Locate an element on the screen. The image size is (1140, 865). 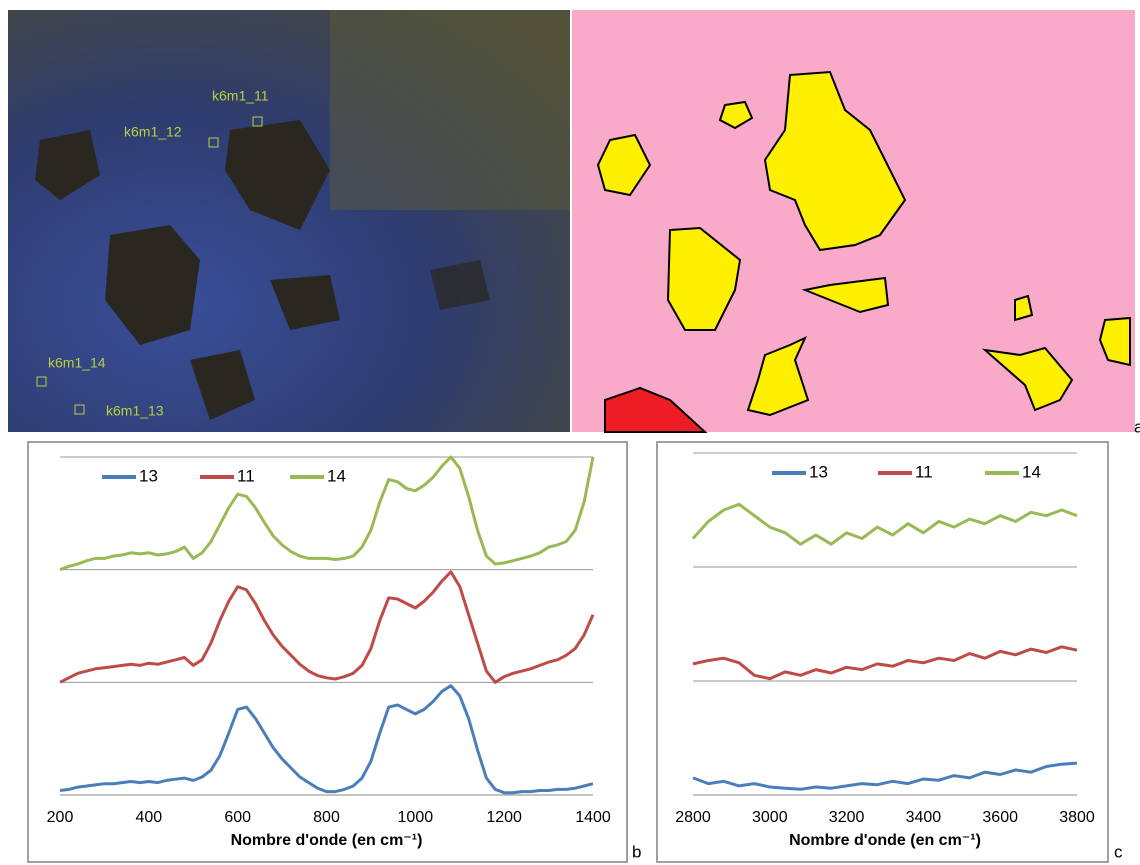
x-tick-label: 400 is located at coordinates (148, 817).